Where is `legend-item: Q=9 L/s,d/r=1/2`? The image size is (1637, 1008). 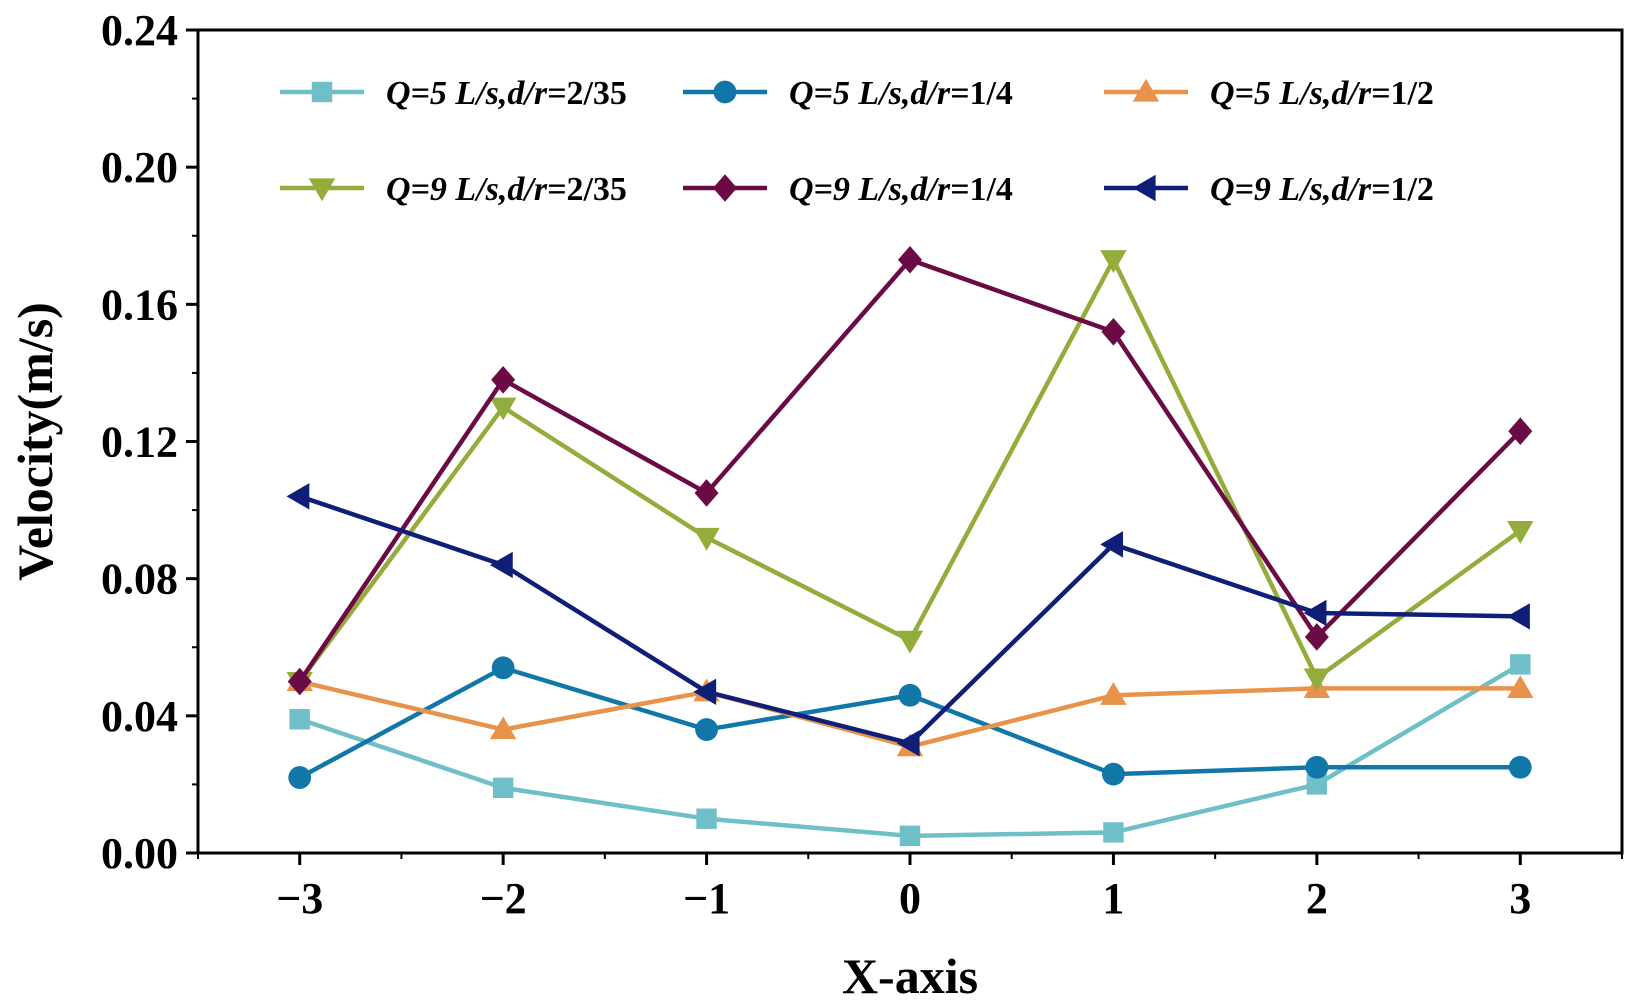
legend-item: Q=9 L/s,d/r=1/2 is located at coordinates (1269, 189).